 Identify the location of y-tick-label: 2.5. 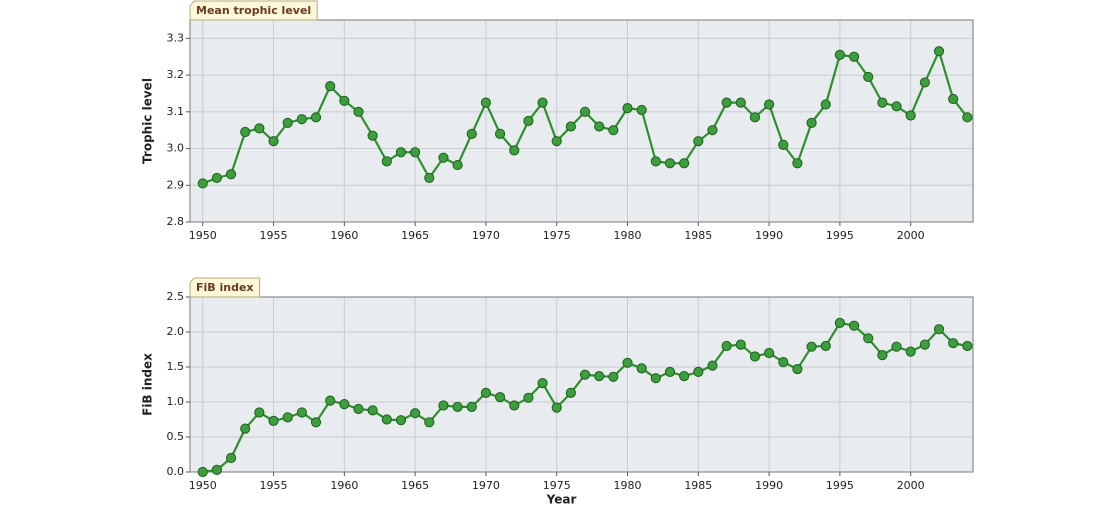
(176, 296).